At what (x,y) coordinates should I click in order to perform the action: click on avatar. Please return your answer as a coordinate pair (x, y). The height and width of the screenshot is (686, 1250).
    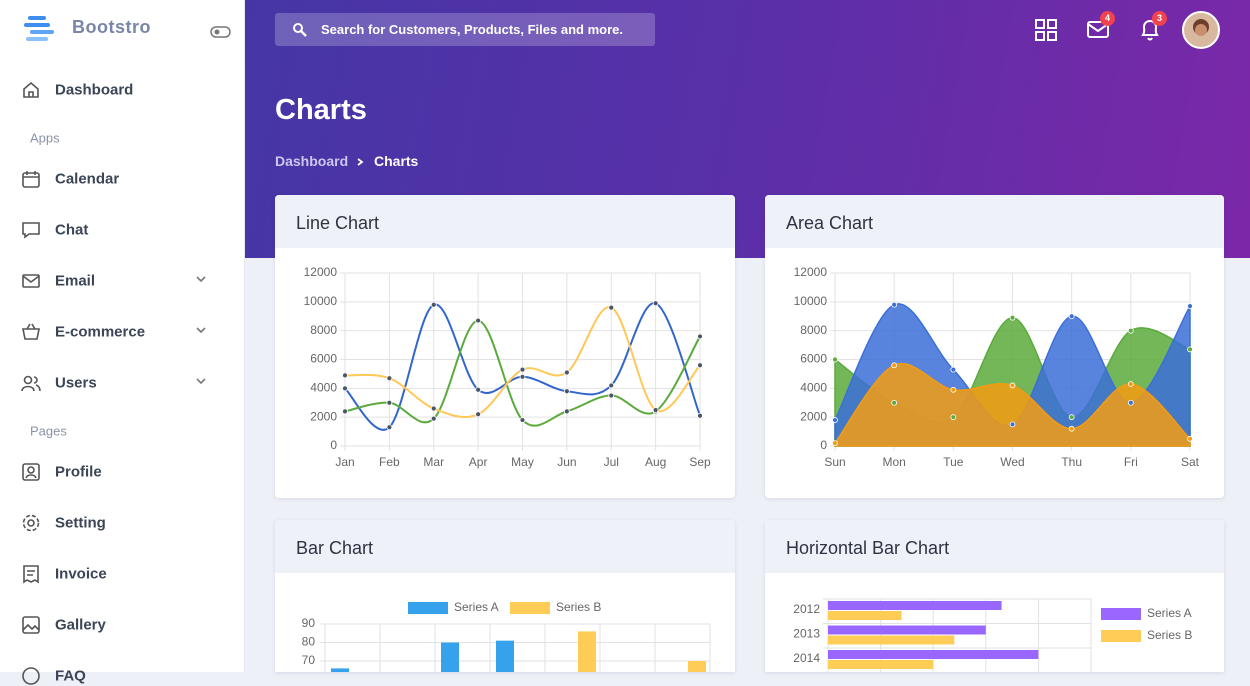
    Looking at the image, I should click on (1201, 30).